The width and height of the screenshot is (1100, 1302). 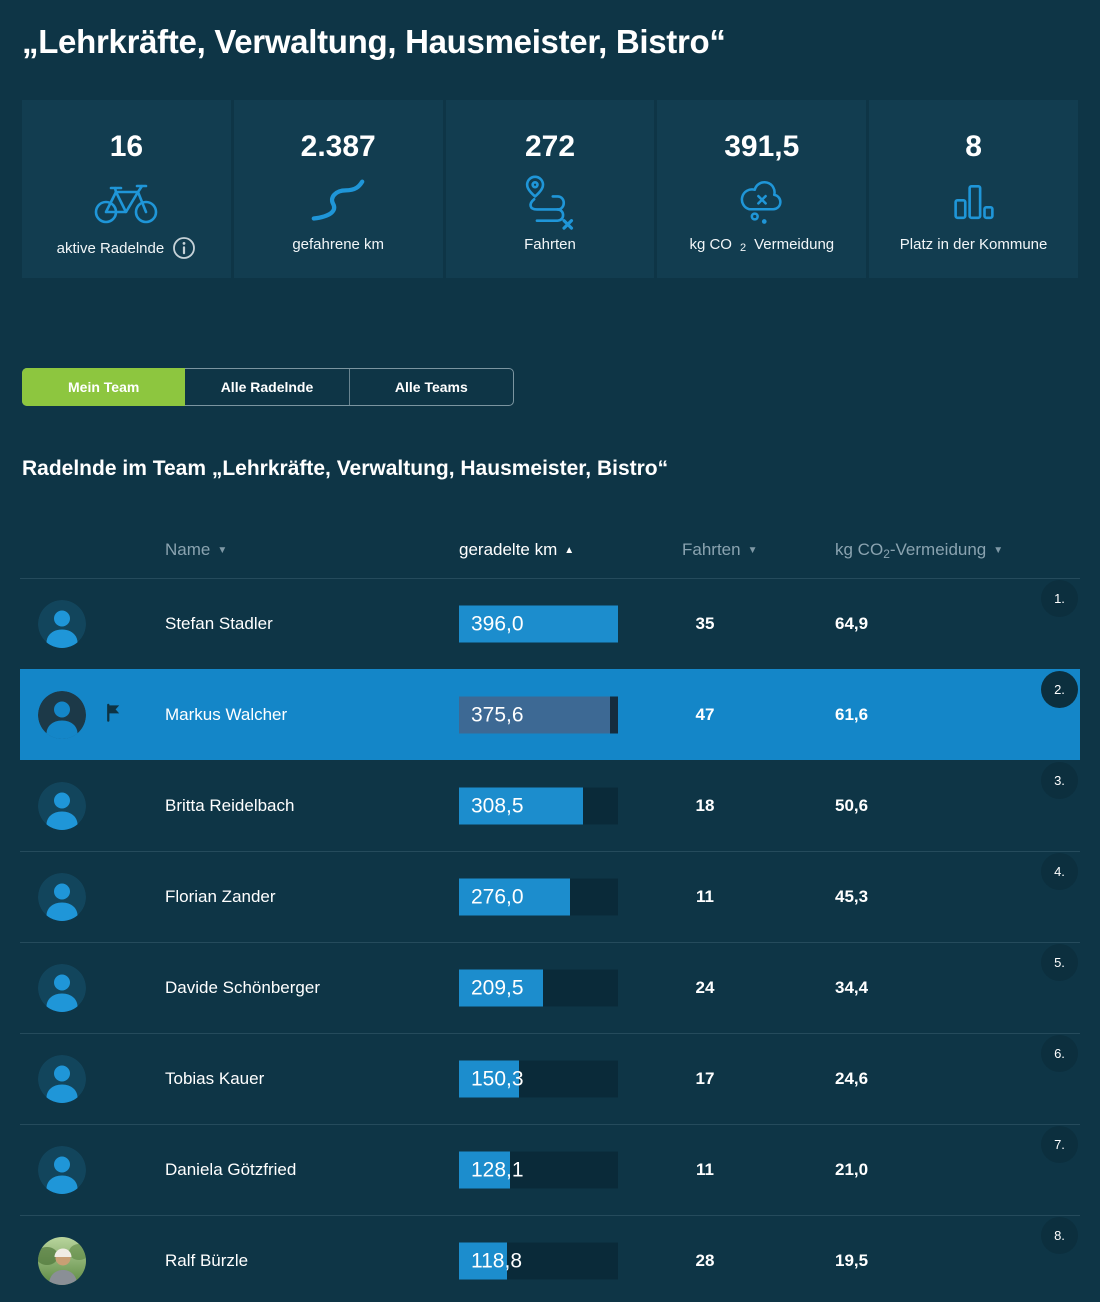 I want to click on co2-value: 34,4, so click(x=852, y=987).